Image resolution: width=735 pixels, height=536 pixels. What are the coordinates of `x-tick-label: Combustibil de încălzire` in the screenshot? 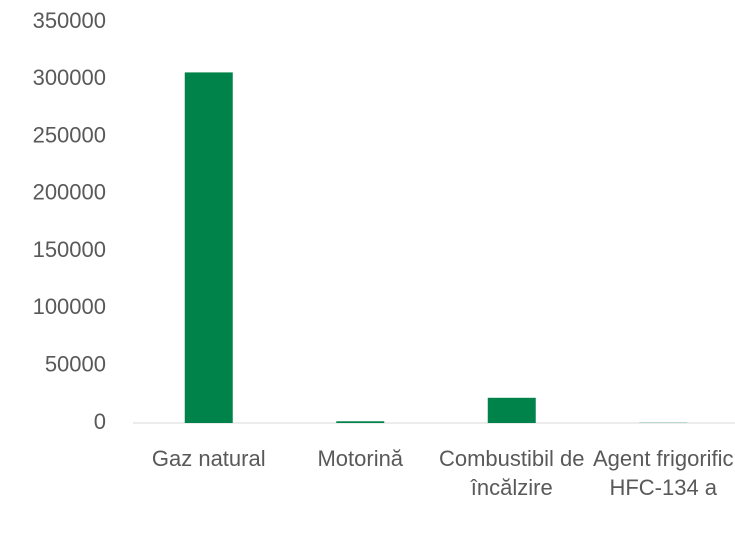 It's located at (511, 473).